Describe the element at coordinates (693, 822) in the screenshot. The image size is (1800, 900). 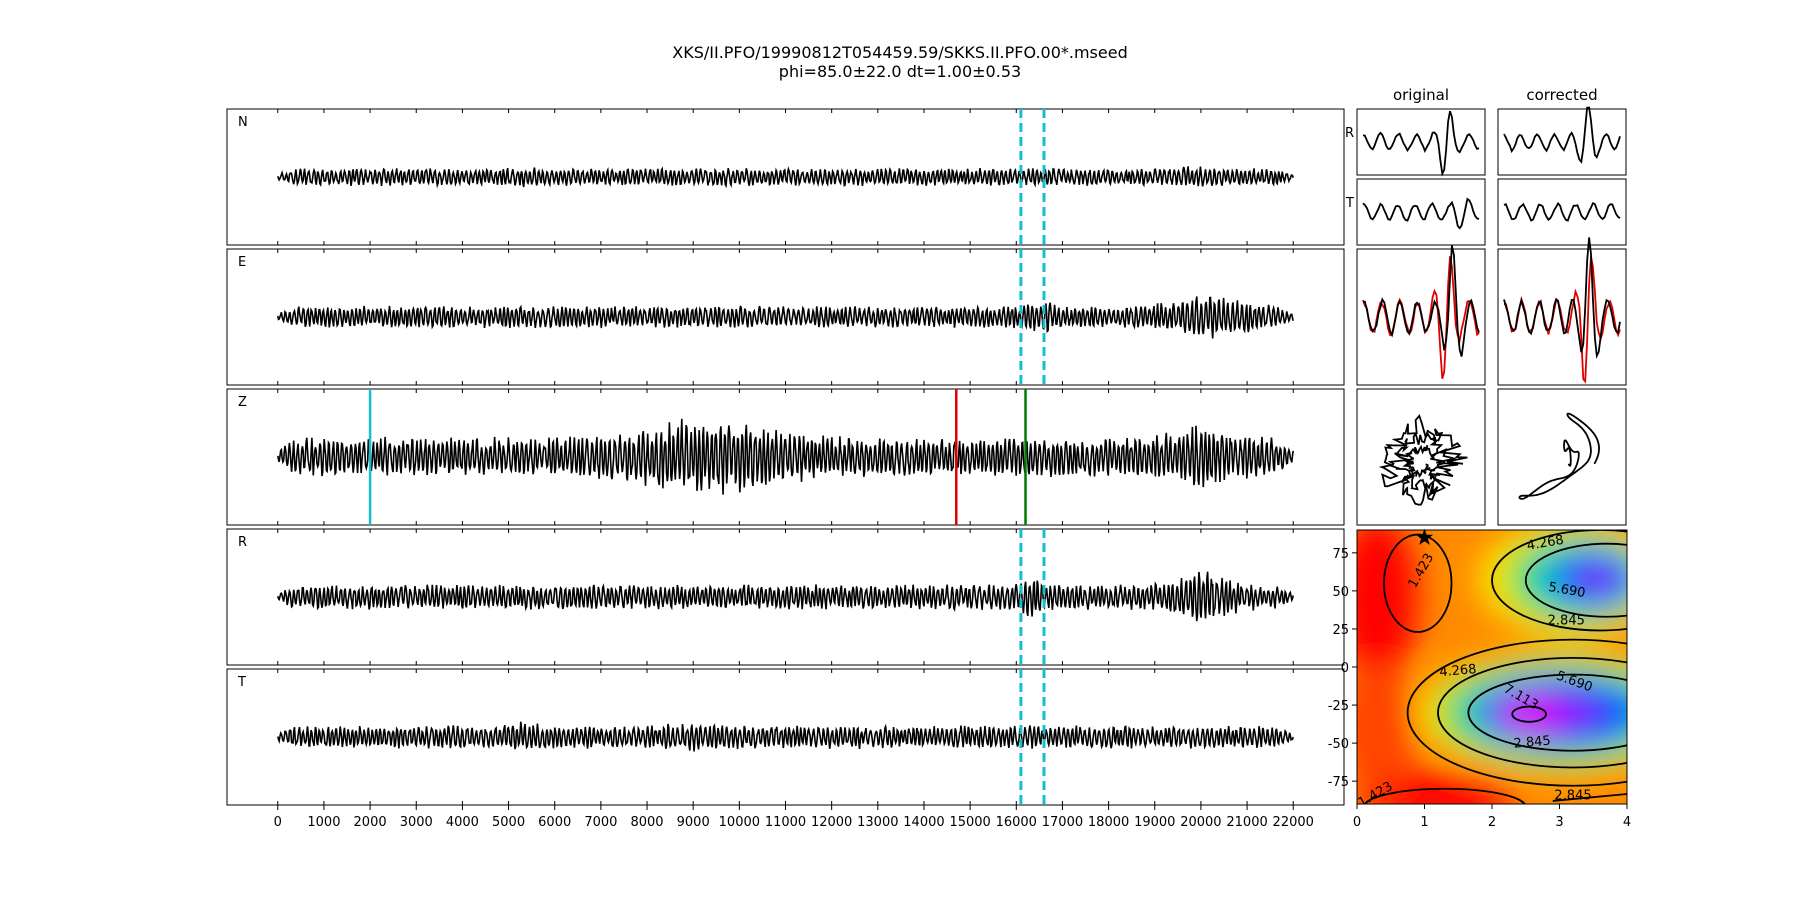
I see `x-tick-label: 9000` at that location.